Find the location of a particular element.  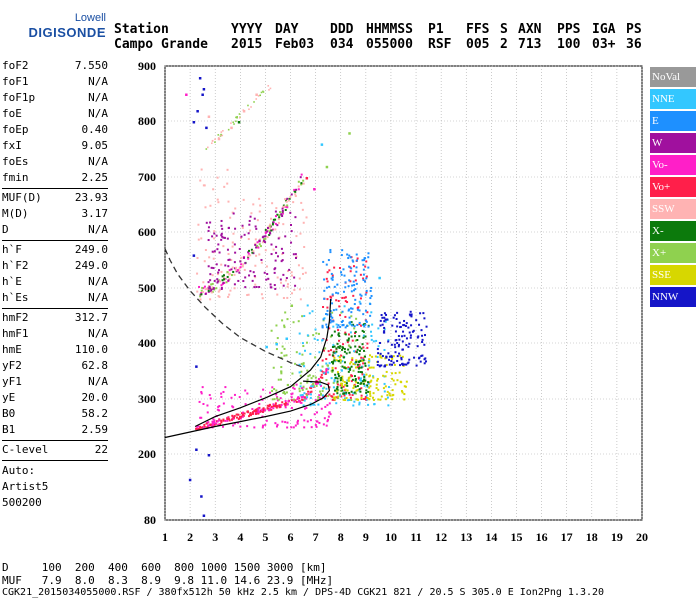

x-tick-label: 9 is located at coordinates (366, 537).